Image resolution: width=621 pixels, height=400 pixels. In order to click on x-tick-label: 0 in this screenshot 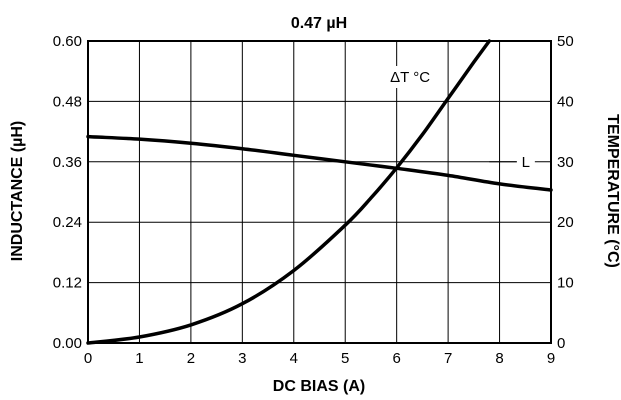, I will do `click(88, 358)`.